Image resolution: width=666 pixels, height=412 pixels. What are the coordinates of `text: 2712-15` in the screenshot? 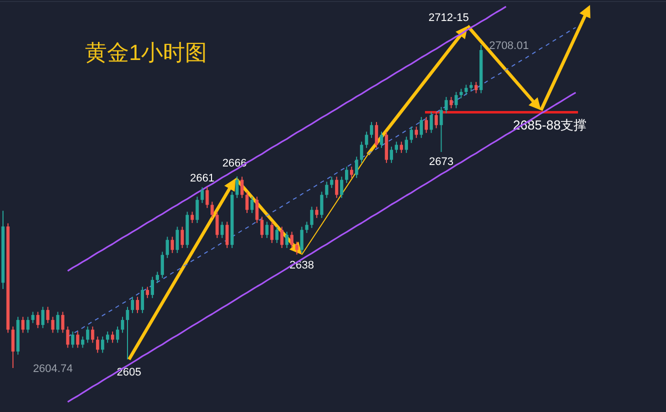 It's located at (448, 18).